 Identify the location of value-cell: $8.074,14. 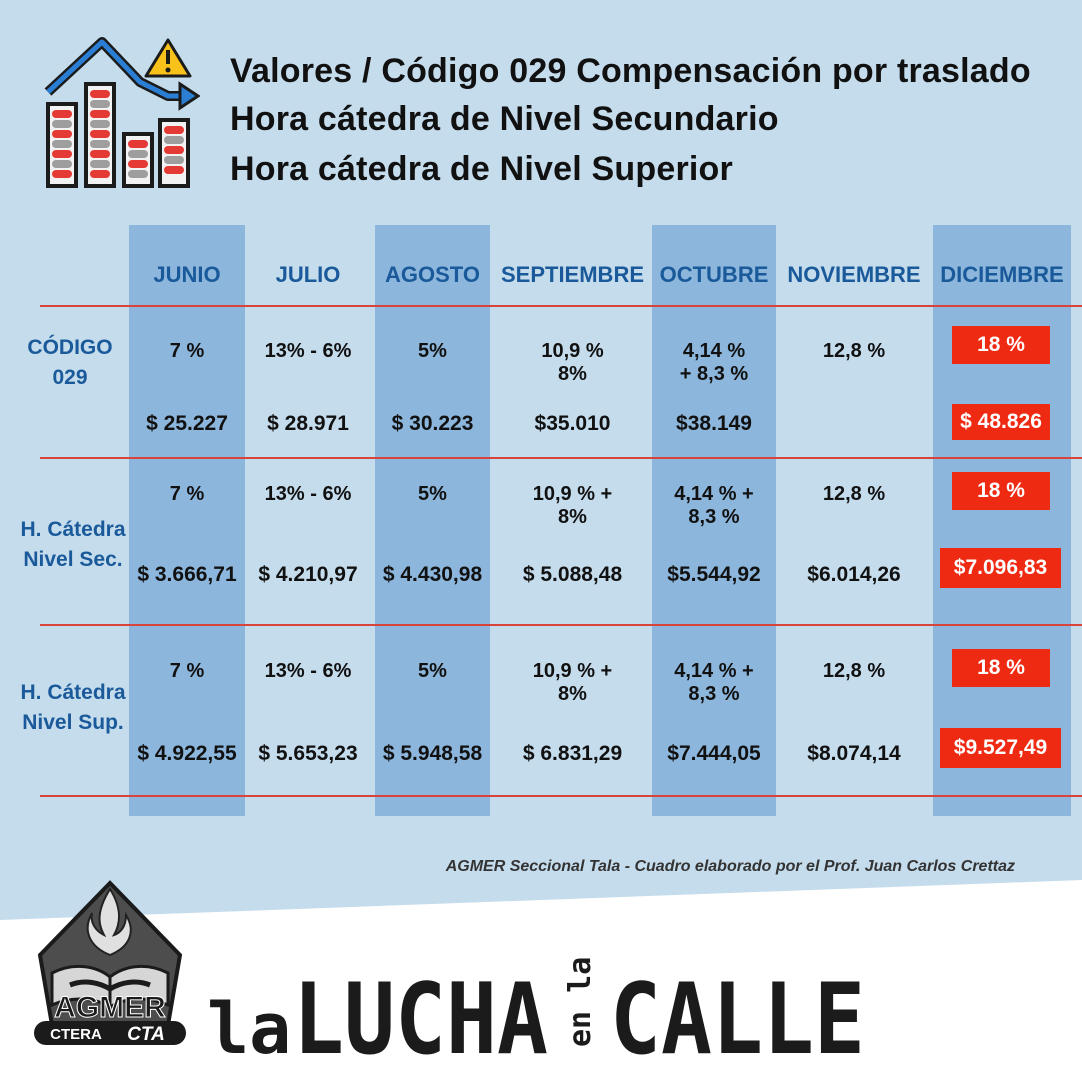
(854, 753).